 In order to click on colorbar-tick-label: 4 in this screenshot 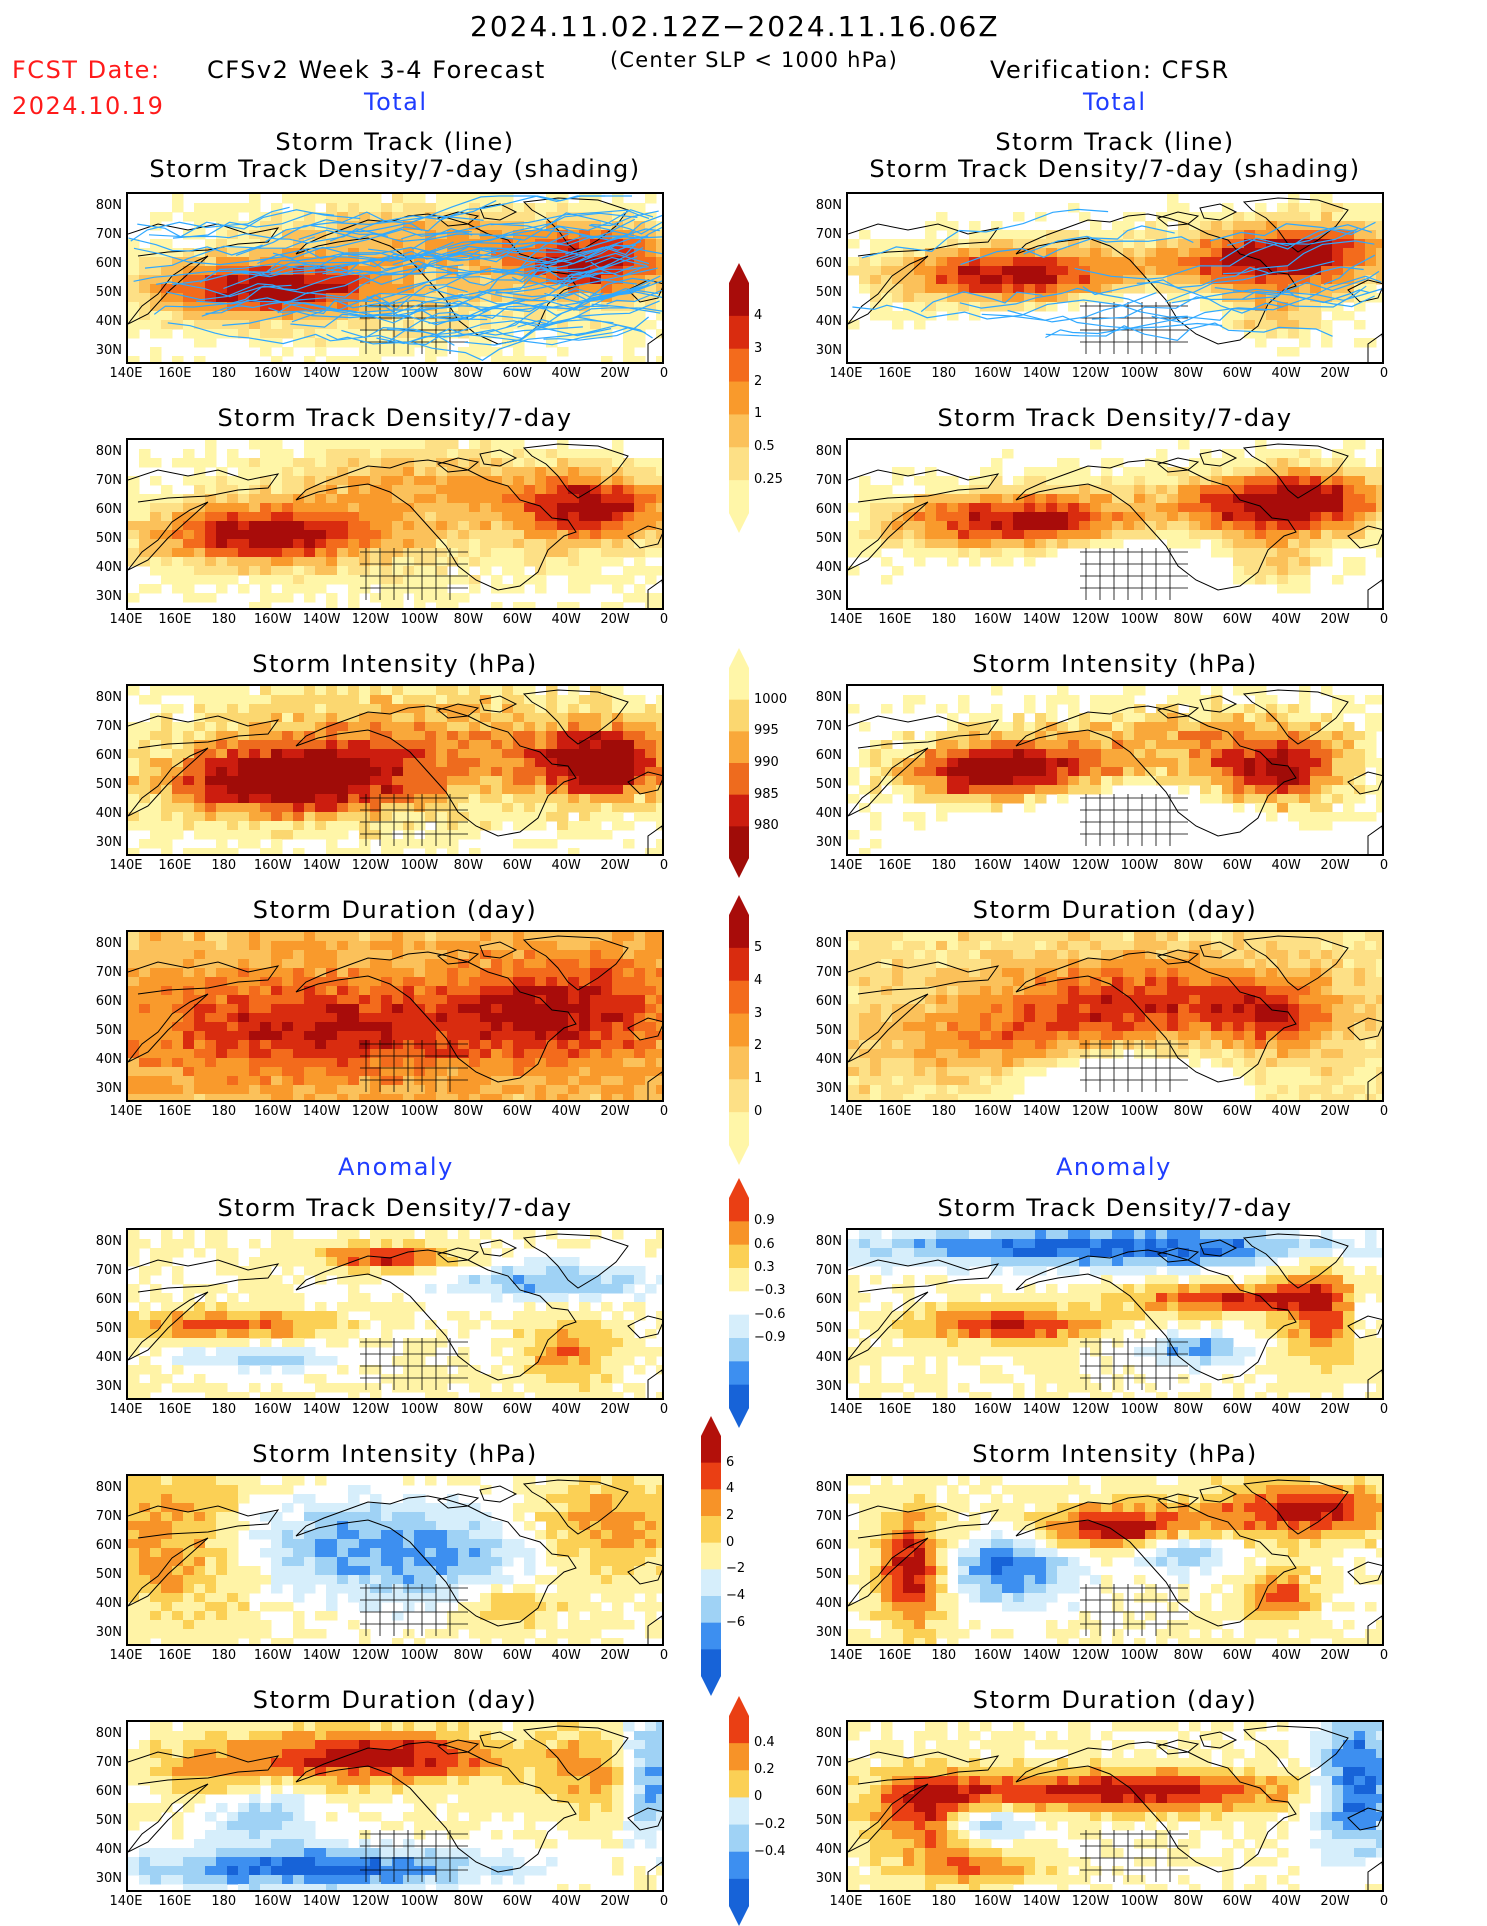, I will do `click(730, 1488)`.